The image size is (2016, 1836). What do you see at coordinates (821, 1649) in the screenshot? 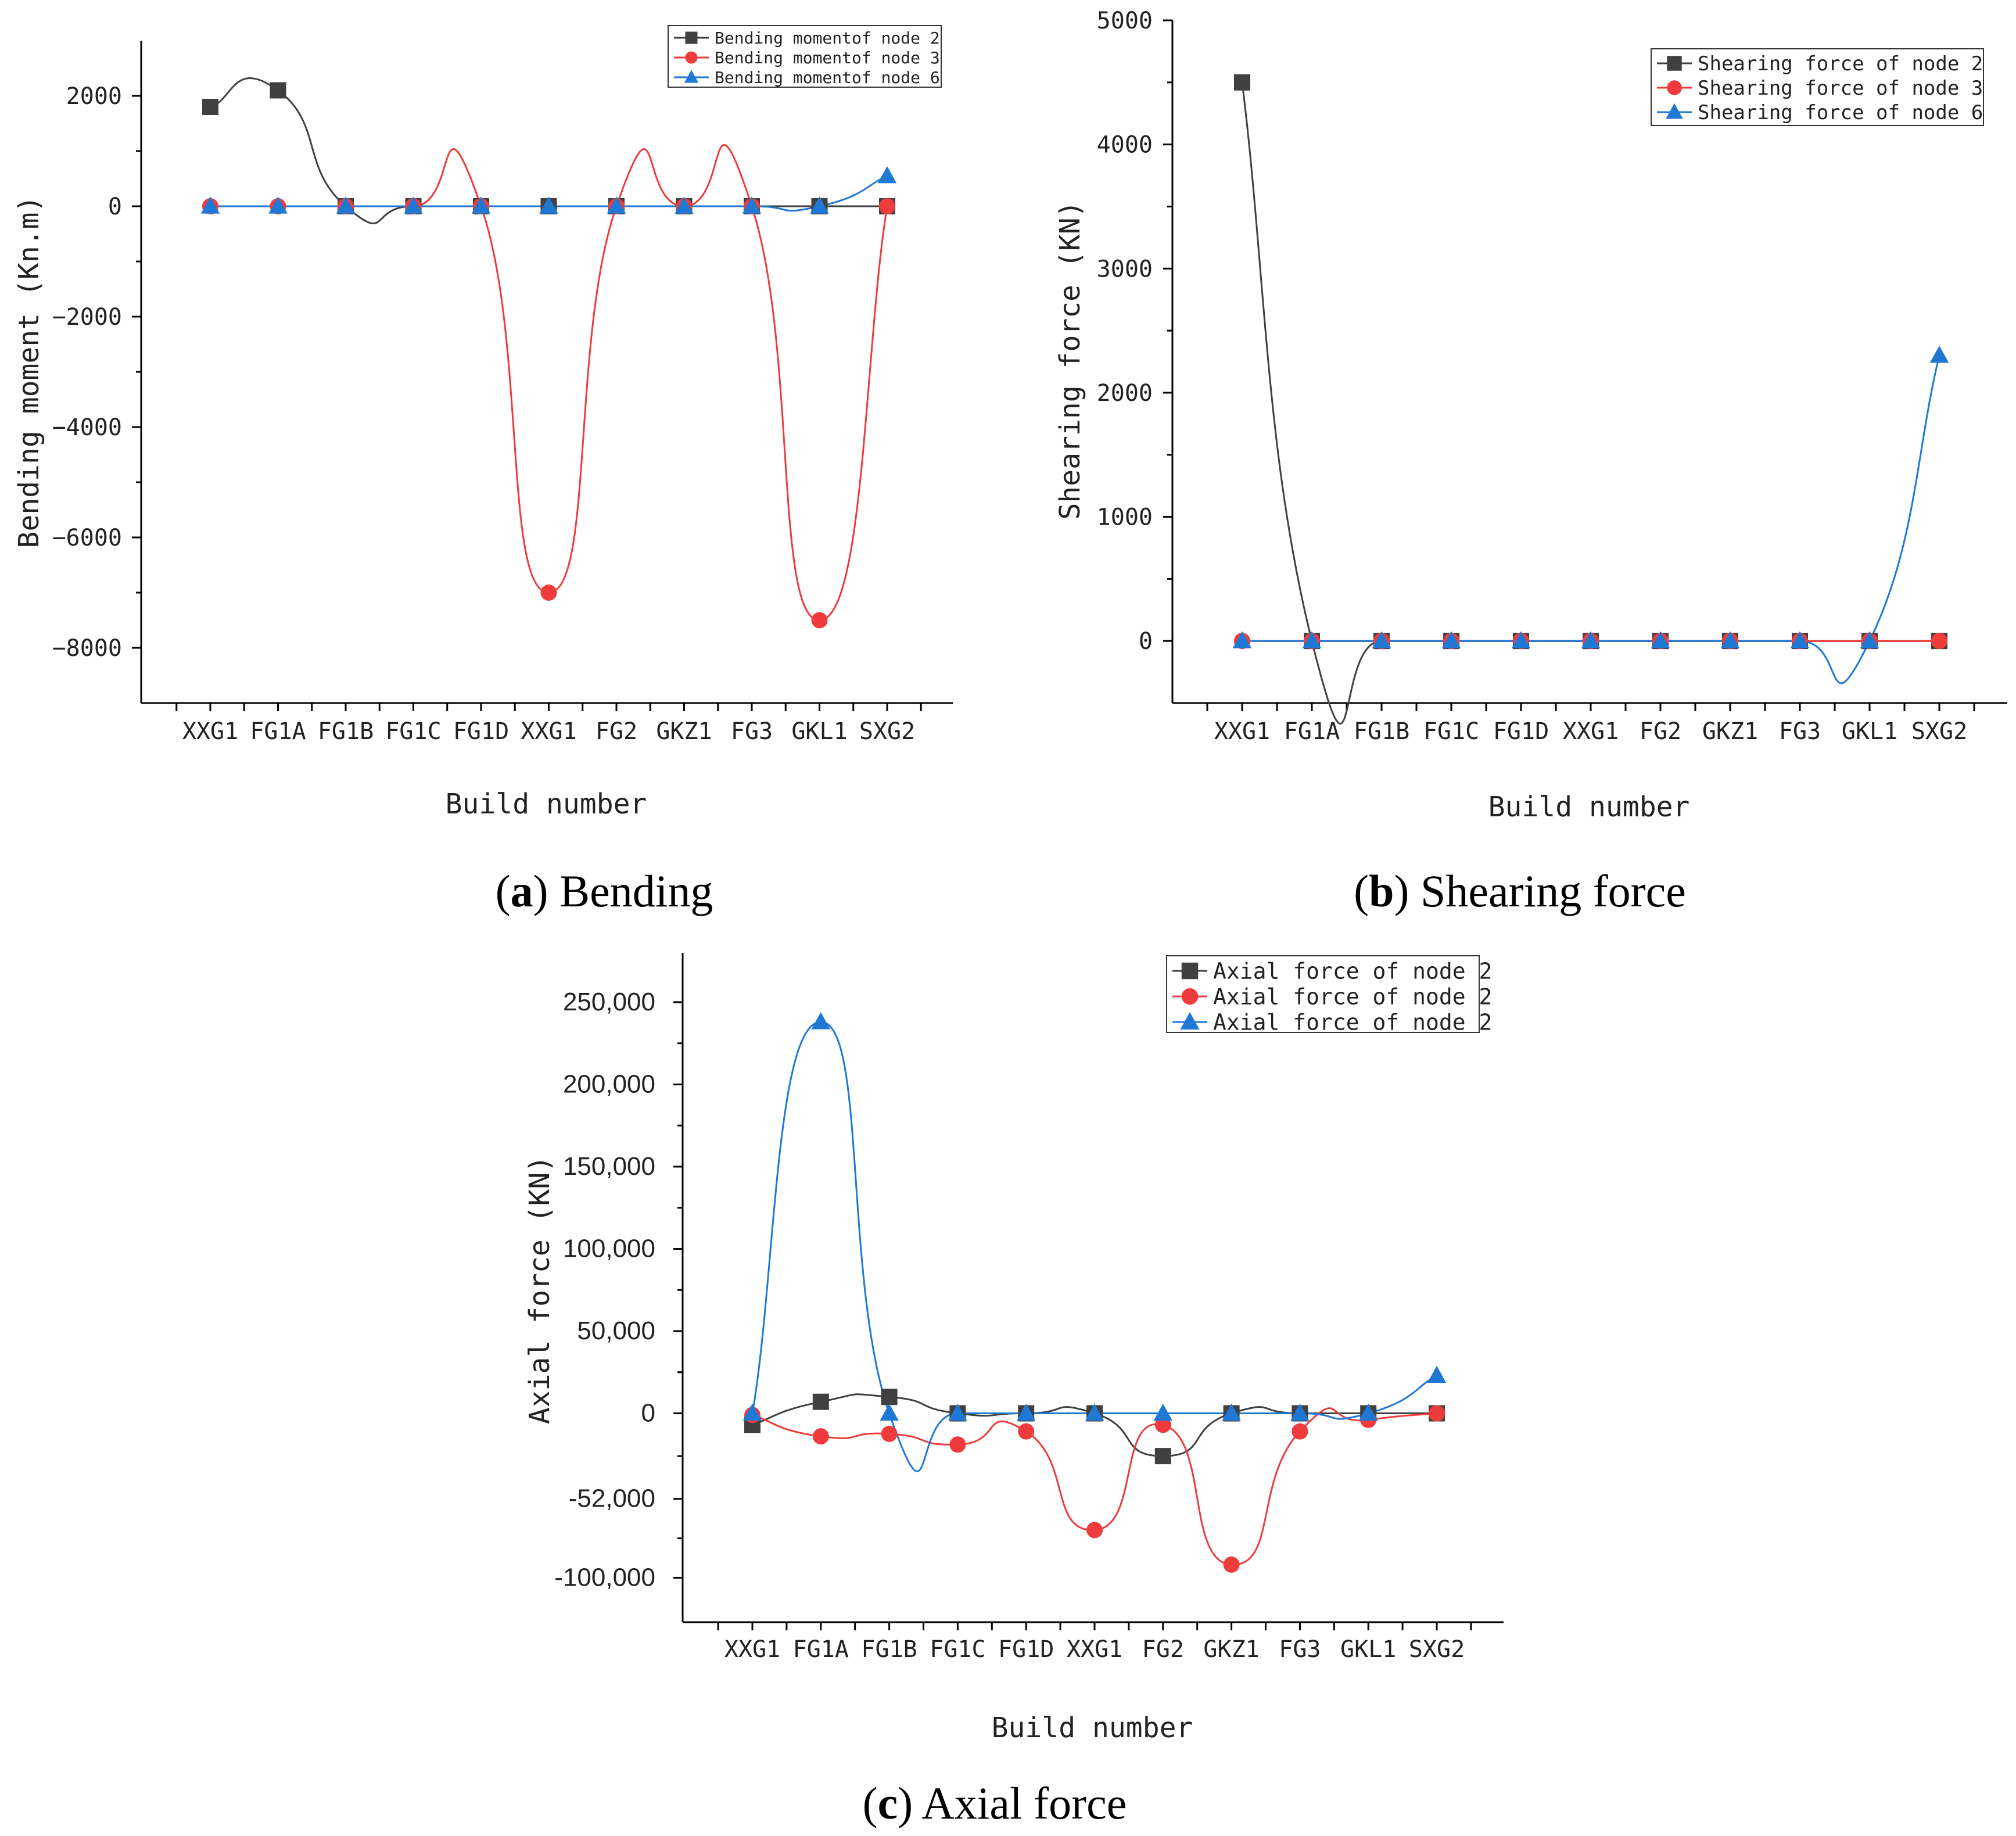
I see `panel-c-x-tick-label: FG1A` at bounding box center [821, 1649].